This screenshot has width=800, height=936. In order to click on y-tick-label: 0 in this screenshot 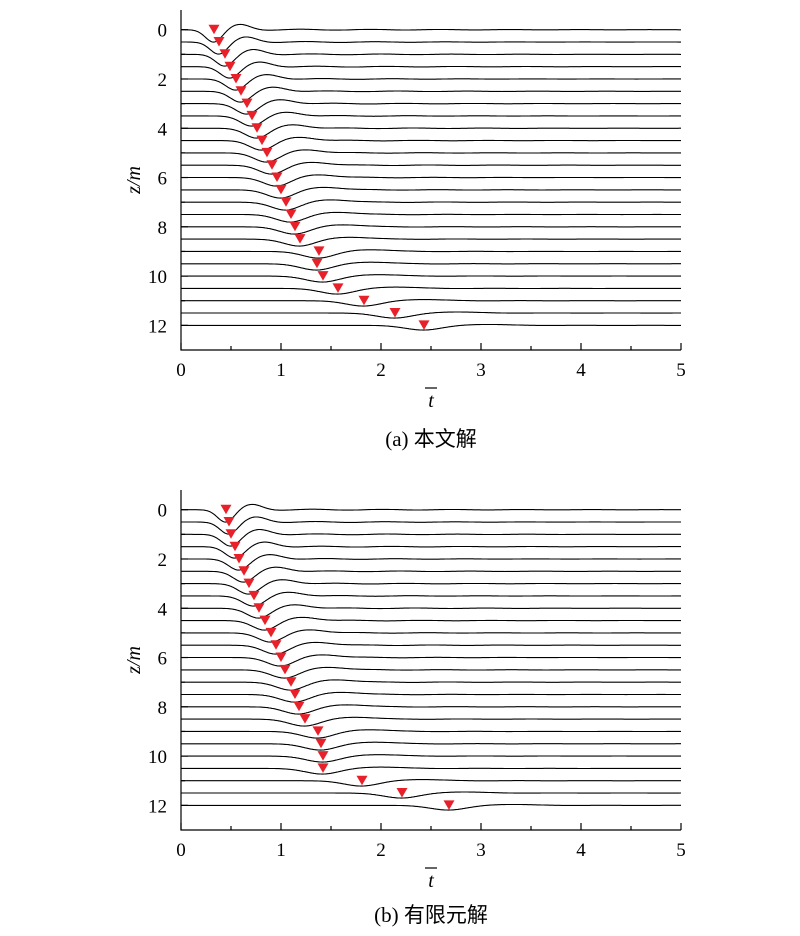, I will do `click(163, 511)`.